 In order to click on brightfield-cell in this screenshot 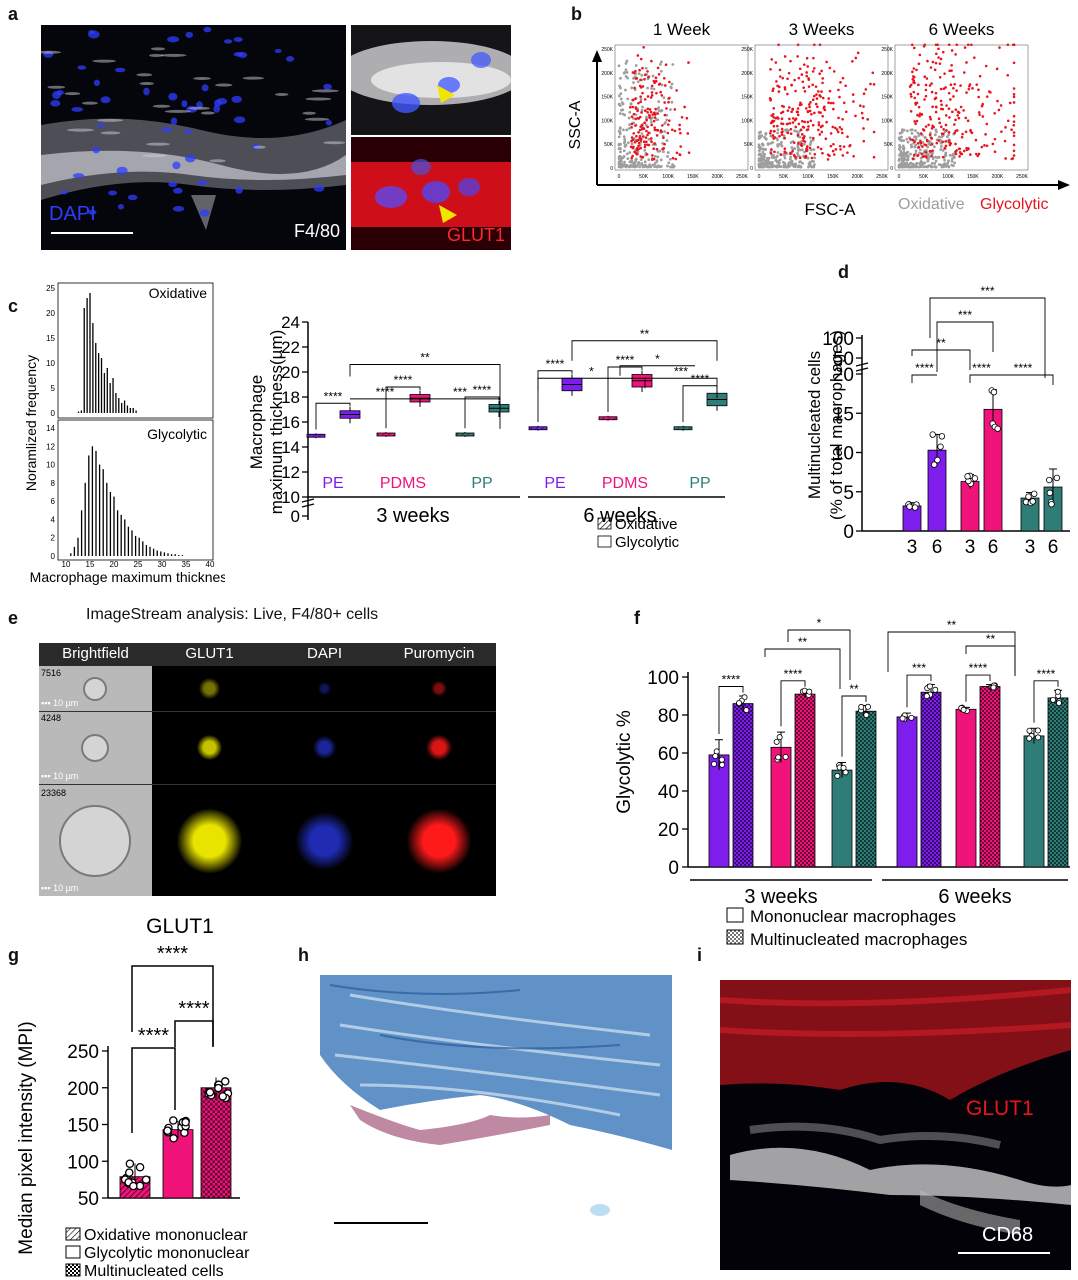, I will do `click(95, 841)`.